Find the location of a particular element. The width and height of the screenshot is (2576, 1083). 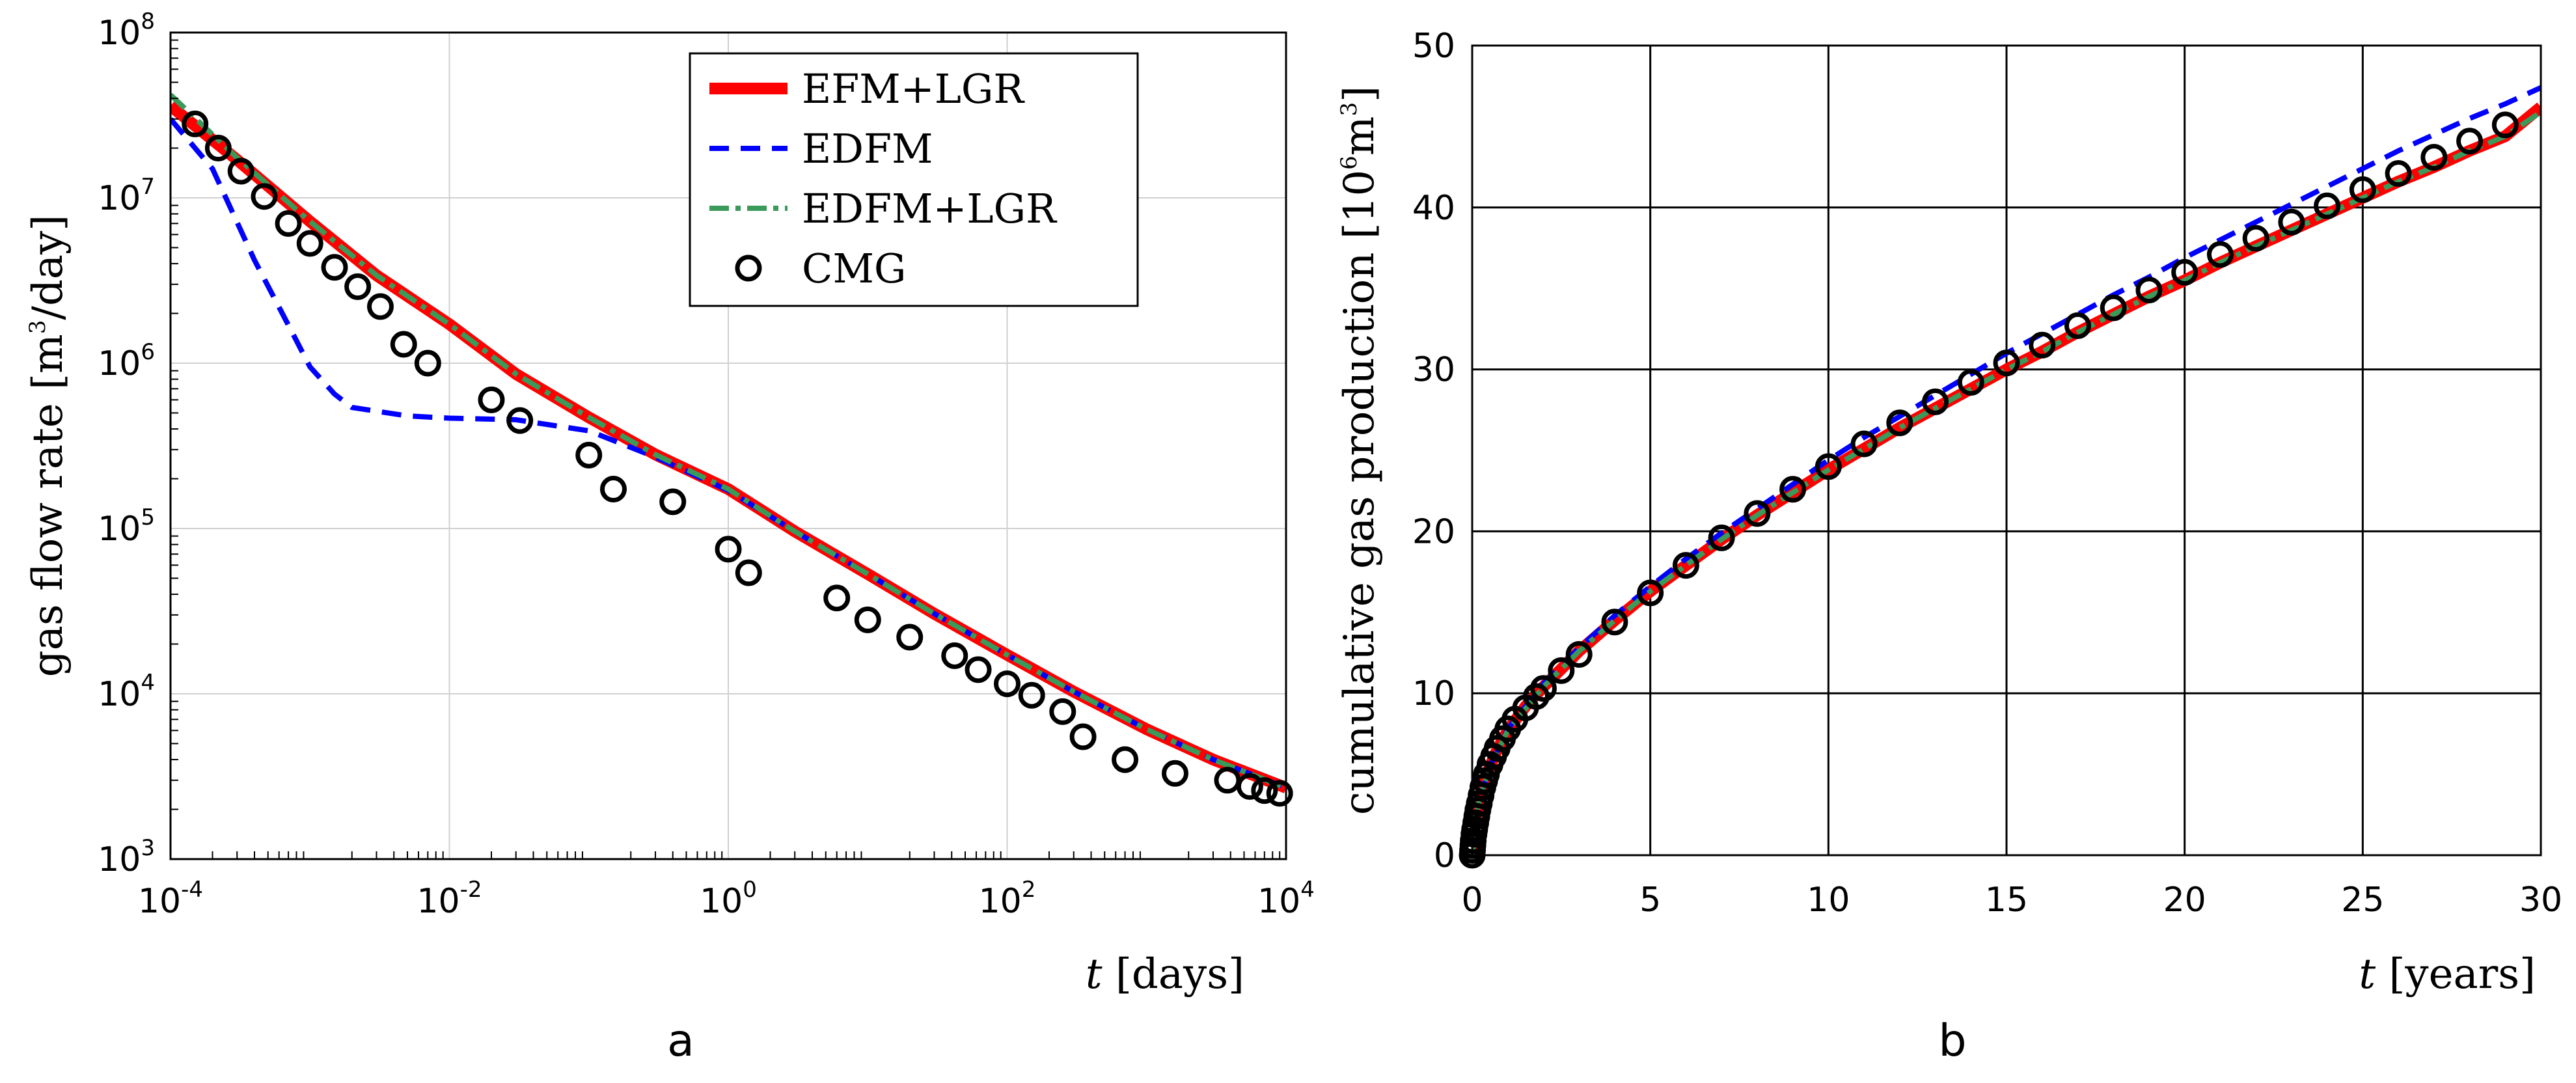

y-tick-label-b: 0 is located at coordinates (1444, 855).